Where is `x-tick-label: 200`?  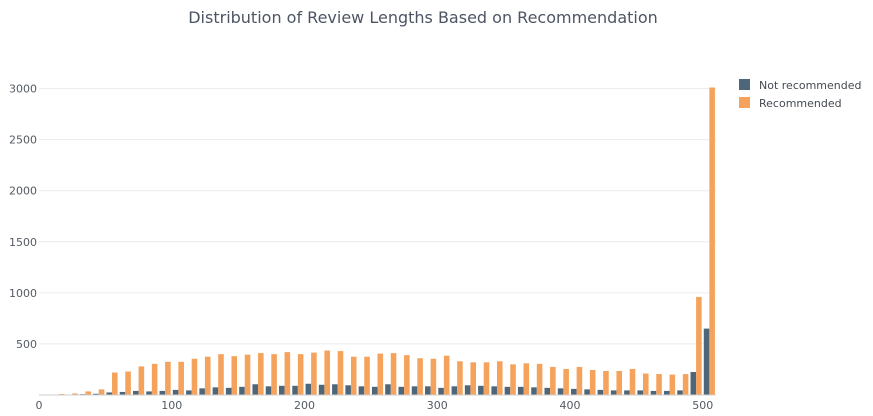 x-tick-label: 200 is located at coordinates (304, 405).